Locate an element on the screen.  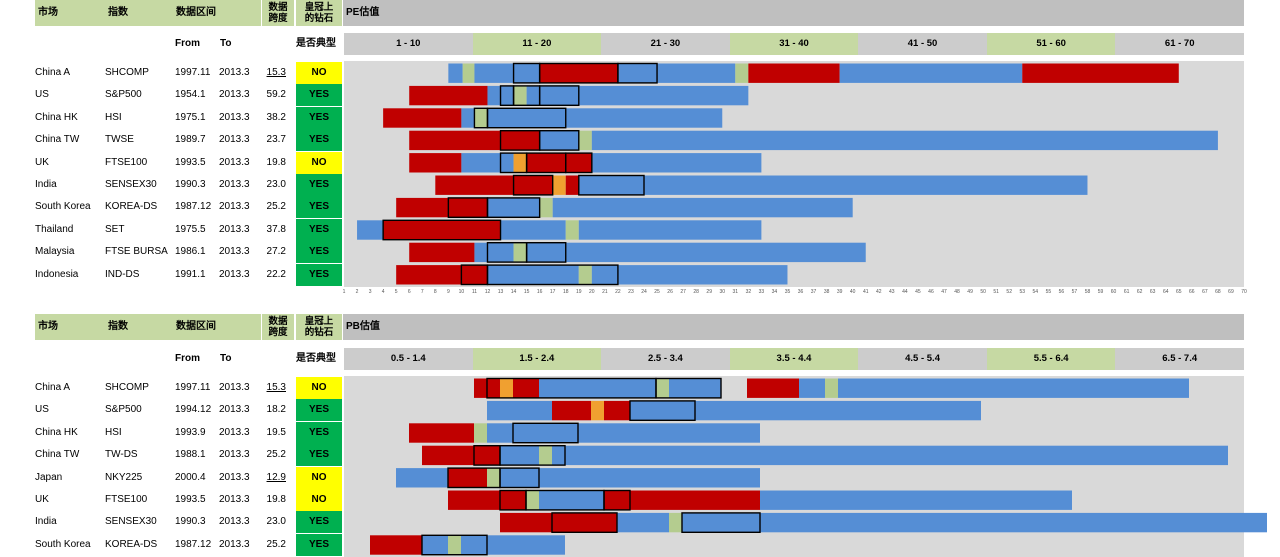
chart-pe-x-tick-label: 65 is located at coordinates (1179, 292).